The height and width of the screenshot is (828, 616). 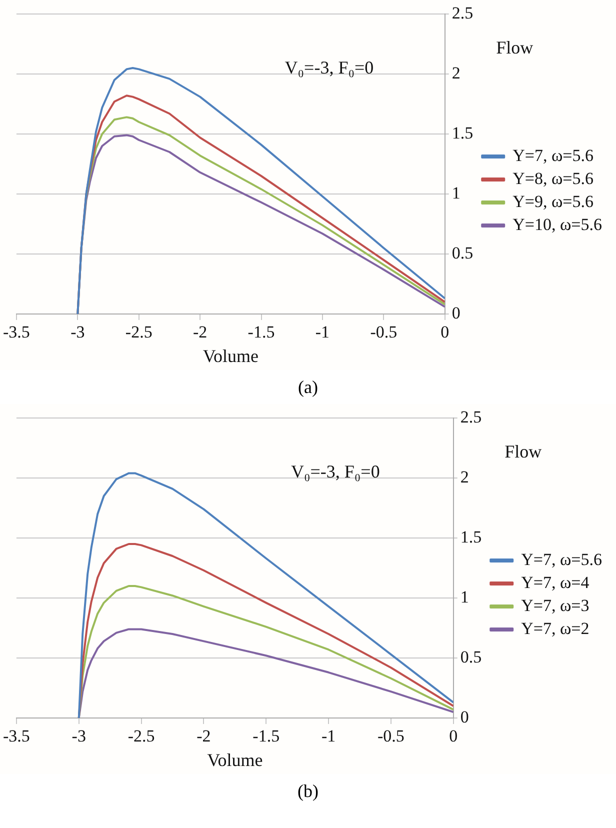 I want to click on legend-label: Y=8, ω=5.6, so click(x=553, y=178).